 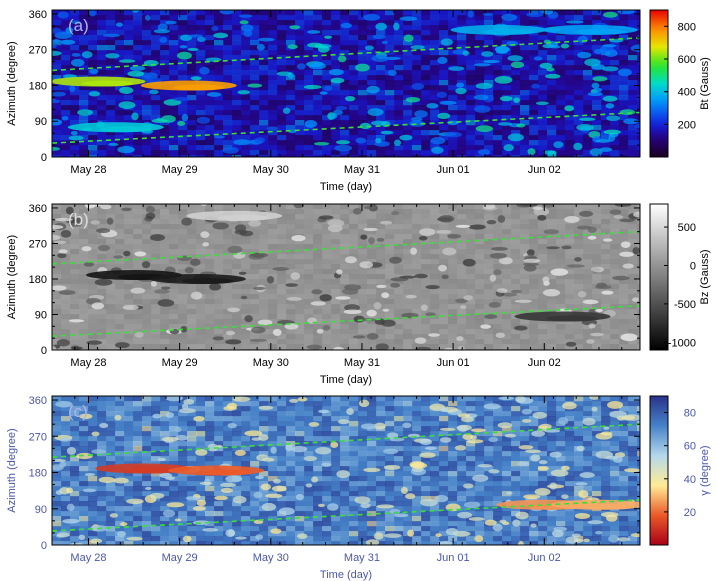 What do you see at coordinates (687, 125) in the screenshot?
I see `colorbar-tick-label: 200` at bounding box center [687, 125].